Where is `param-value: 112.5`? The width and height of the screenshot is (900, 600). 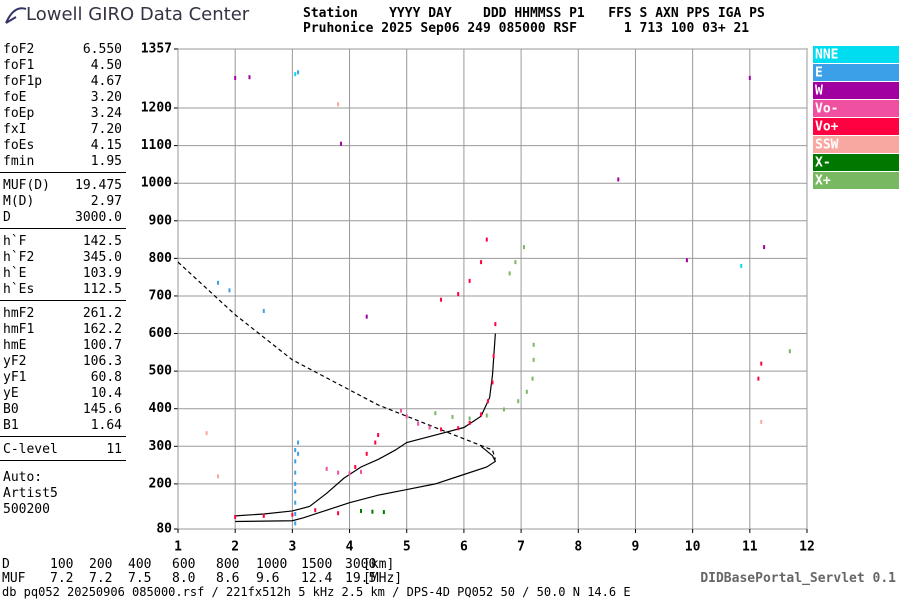
param-value: 112.5 is located at coordinates (102, 289).